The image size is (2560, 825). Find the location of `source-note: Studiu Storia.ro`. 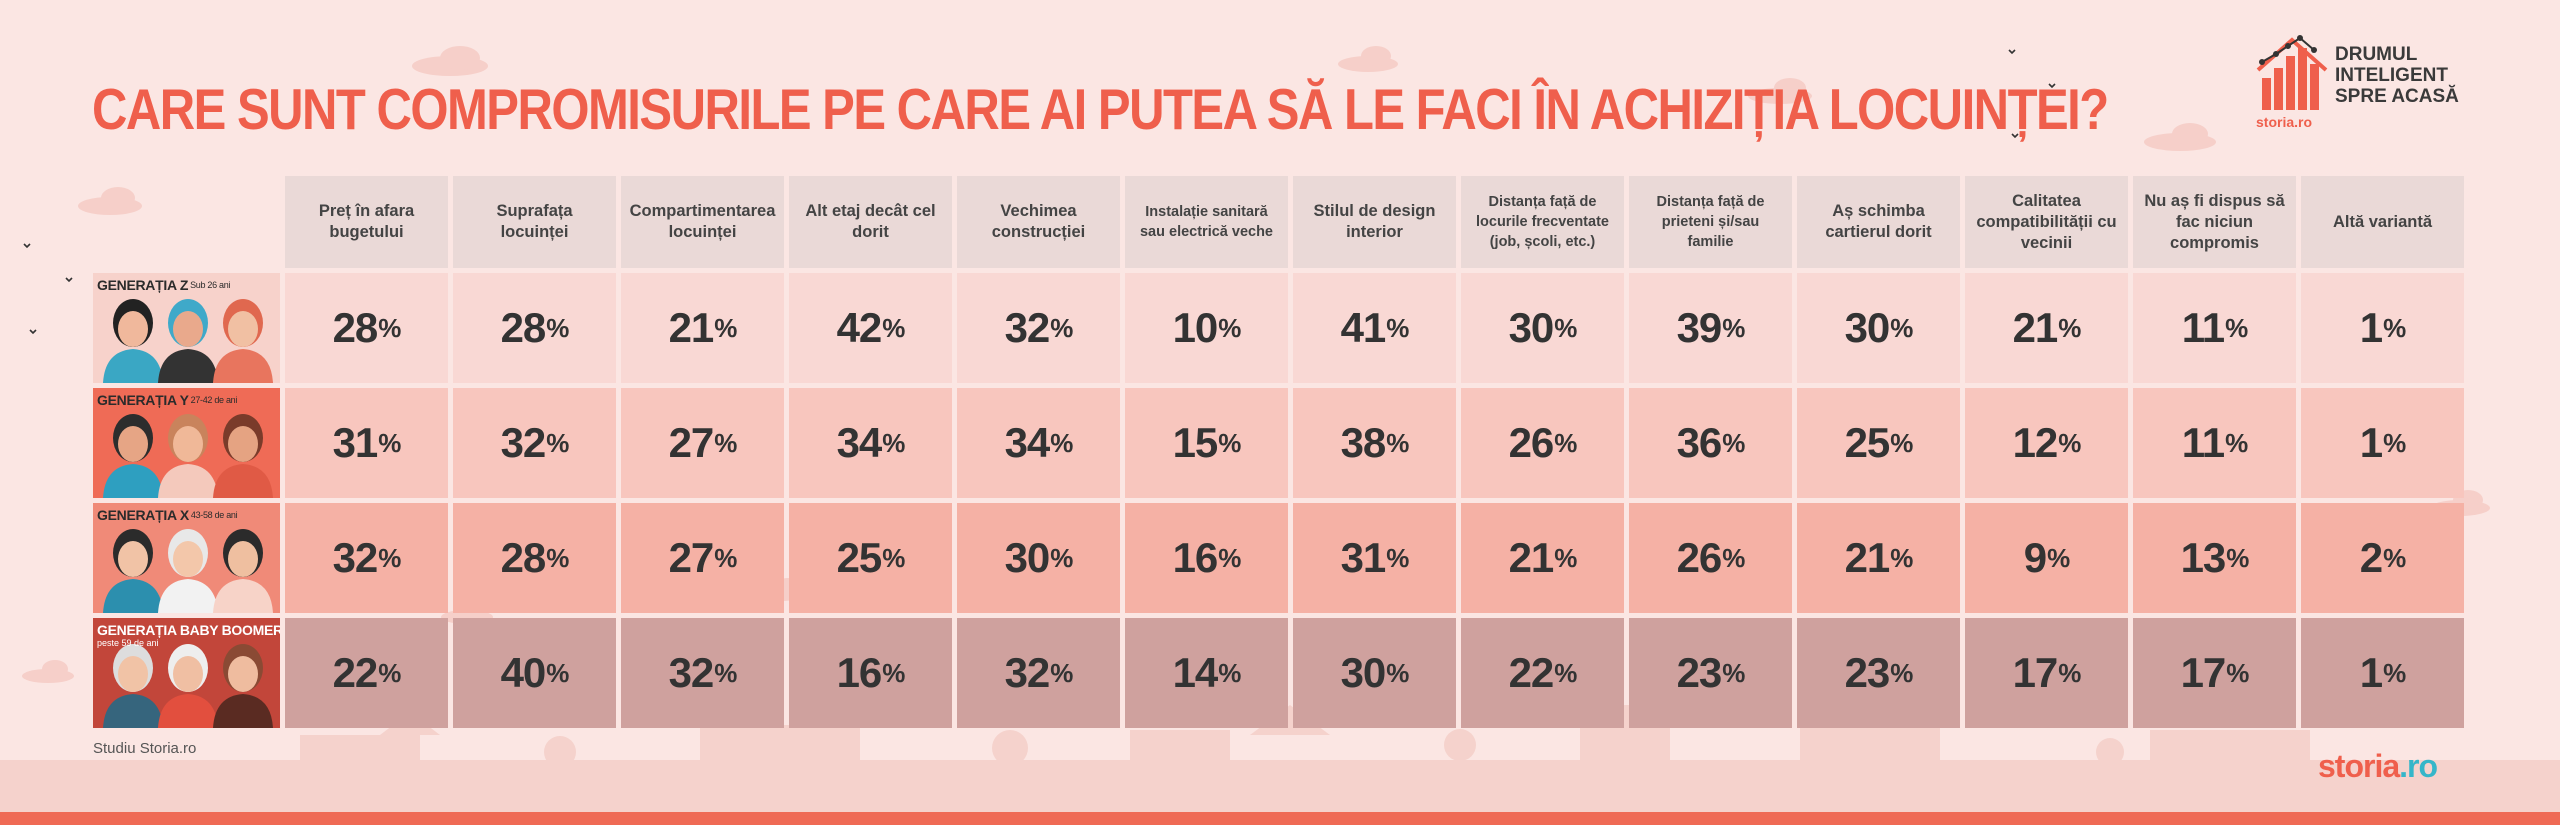

source-note: Studiu Storia.ro is located at coordinates (145, 748).